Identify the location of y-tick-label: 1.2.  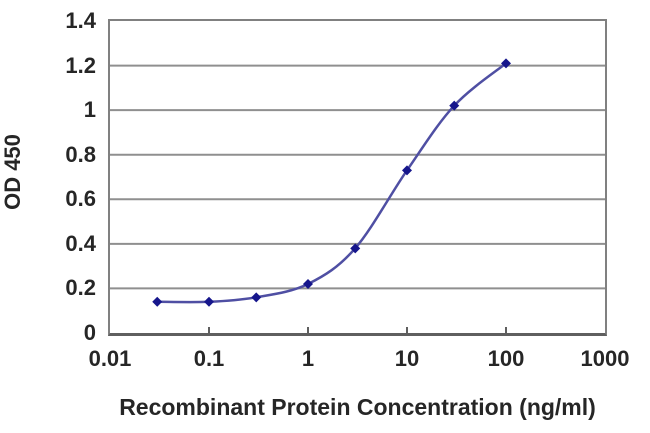
(80, 65).